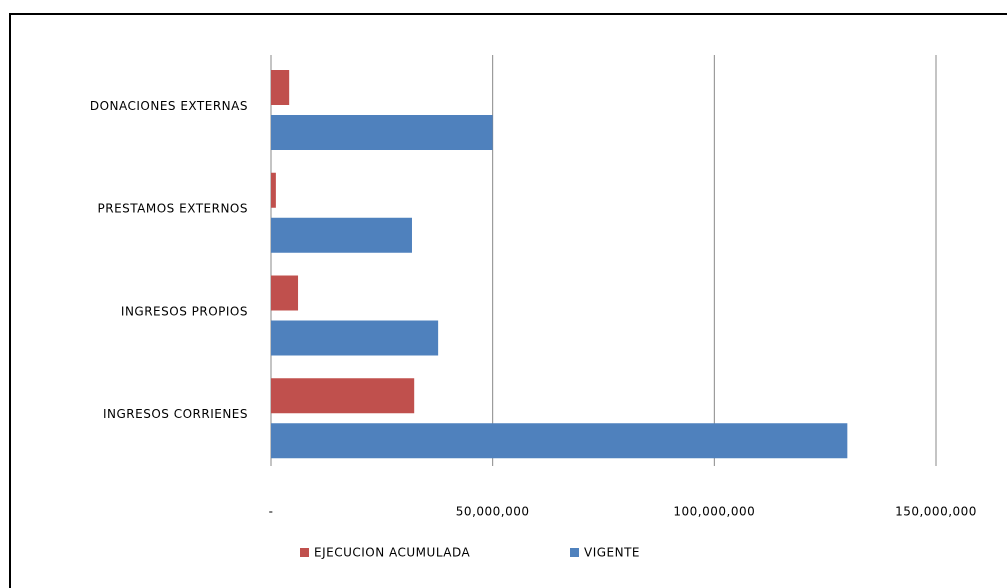  I want to click on legend-label: VIGENTE, so click(612, 553).